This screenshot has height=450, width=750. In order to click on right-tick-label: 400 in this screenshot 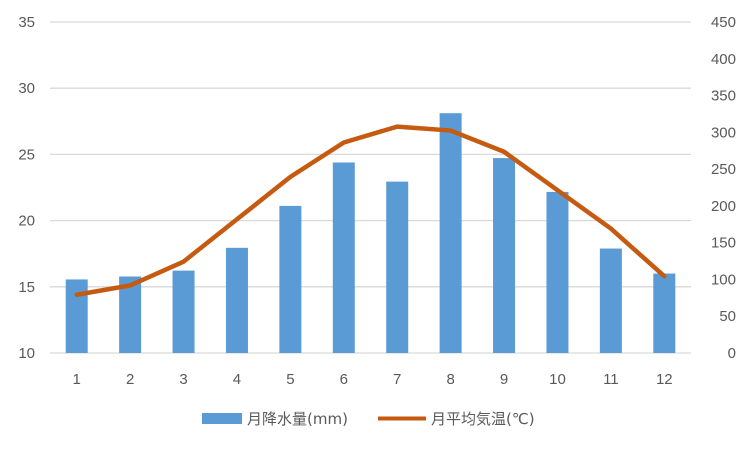, I will do `click(723, 59)`.